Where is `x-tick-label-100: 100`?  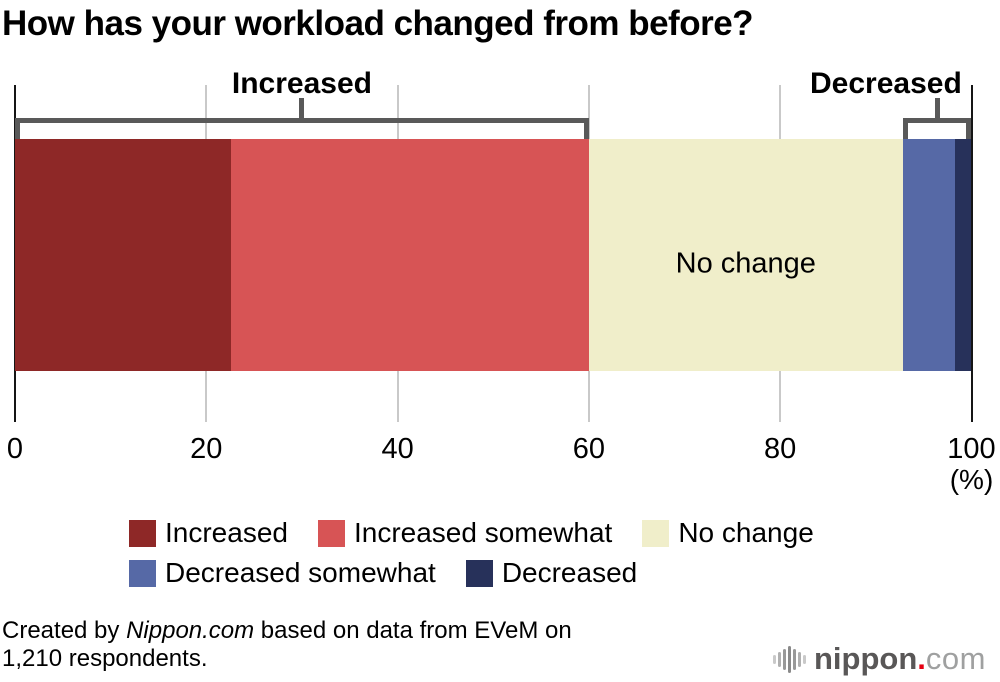
x-tick-label-100: 100 is located at coordinates (971, 449).